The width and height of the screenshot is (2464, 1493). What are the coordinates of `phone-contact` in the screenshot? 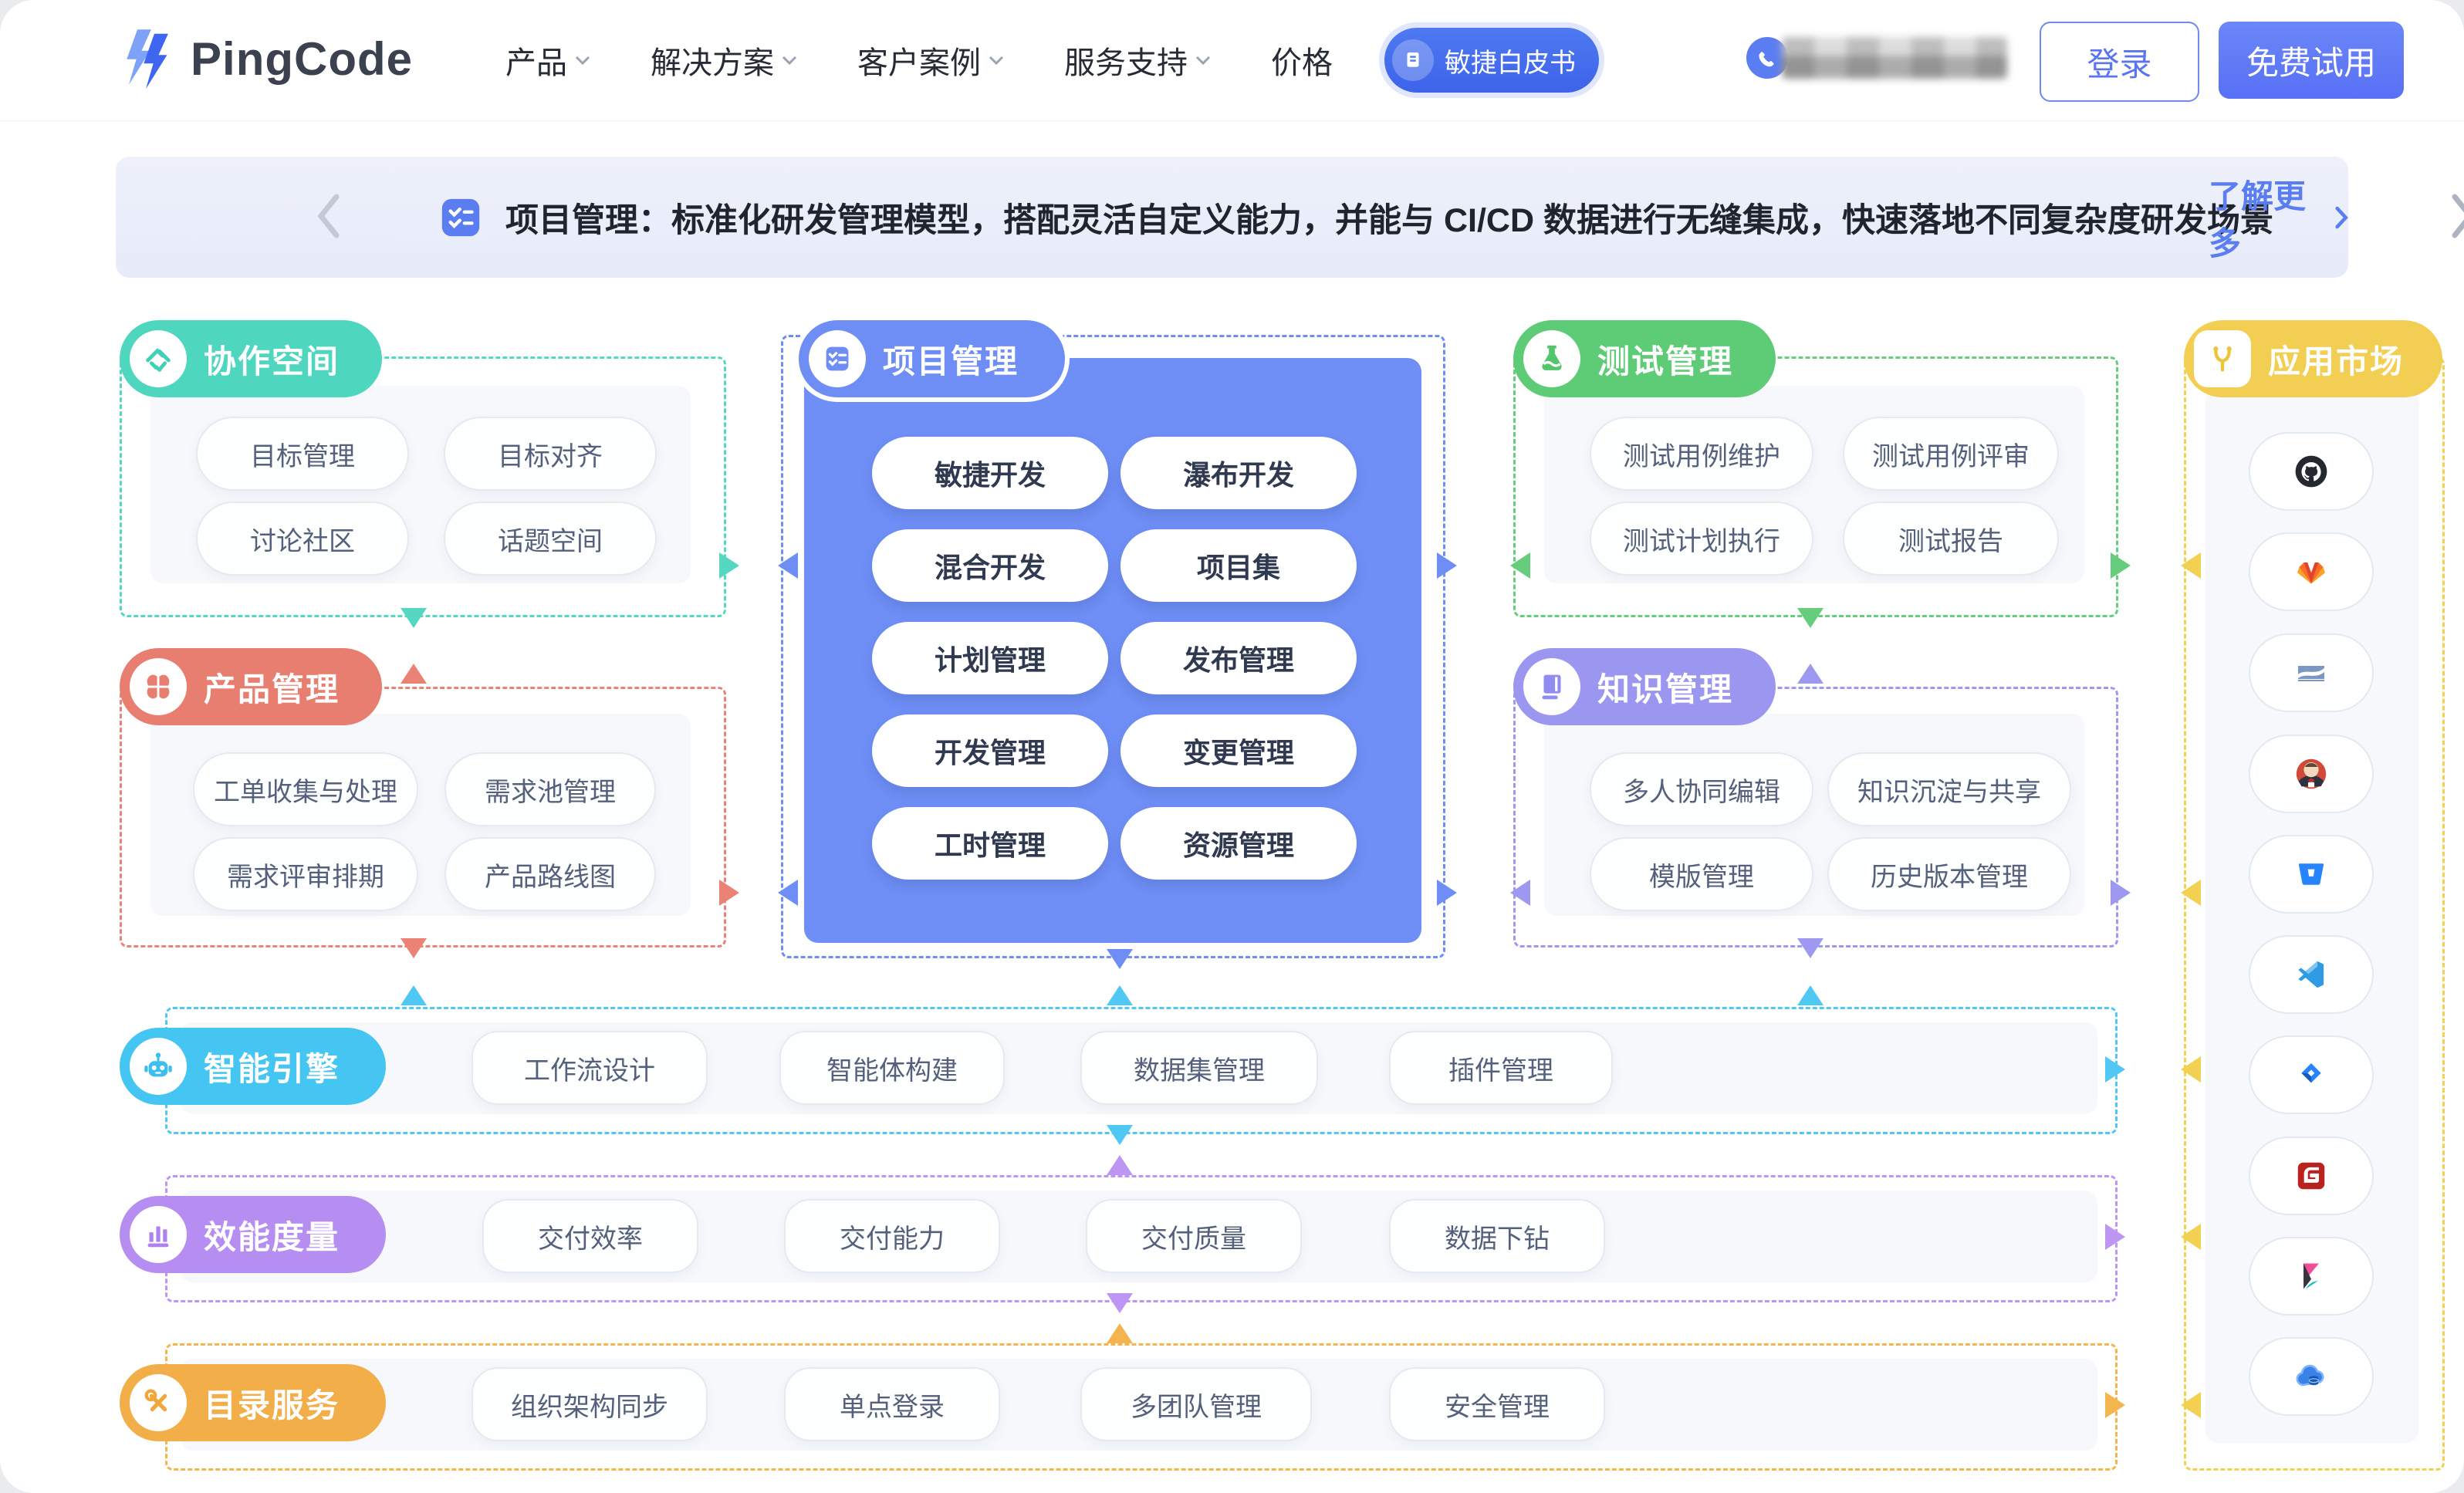 It's located at (1876, 58).